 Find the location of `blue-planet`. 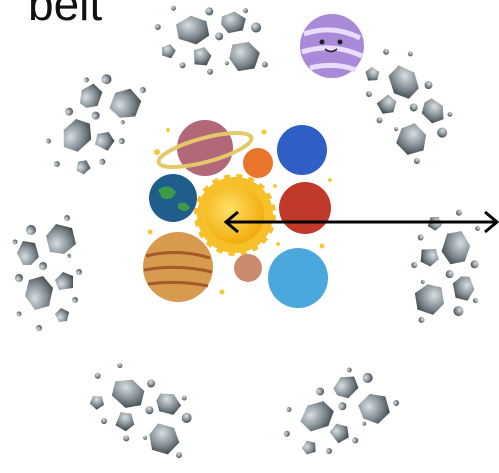

blue-planet is located at coordinates (302, 150).